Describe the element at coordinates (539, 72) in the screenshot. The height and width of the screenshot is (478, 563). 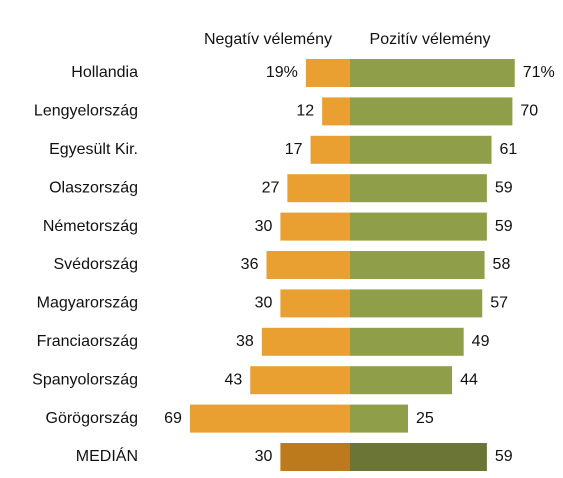
I see `value-label: 71%` at that location.